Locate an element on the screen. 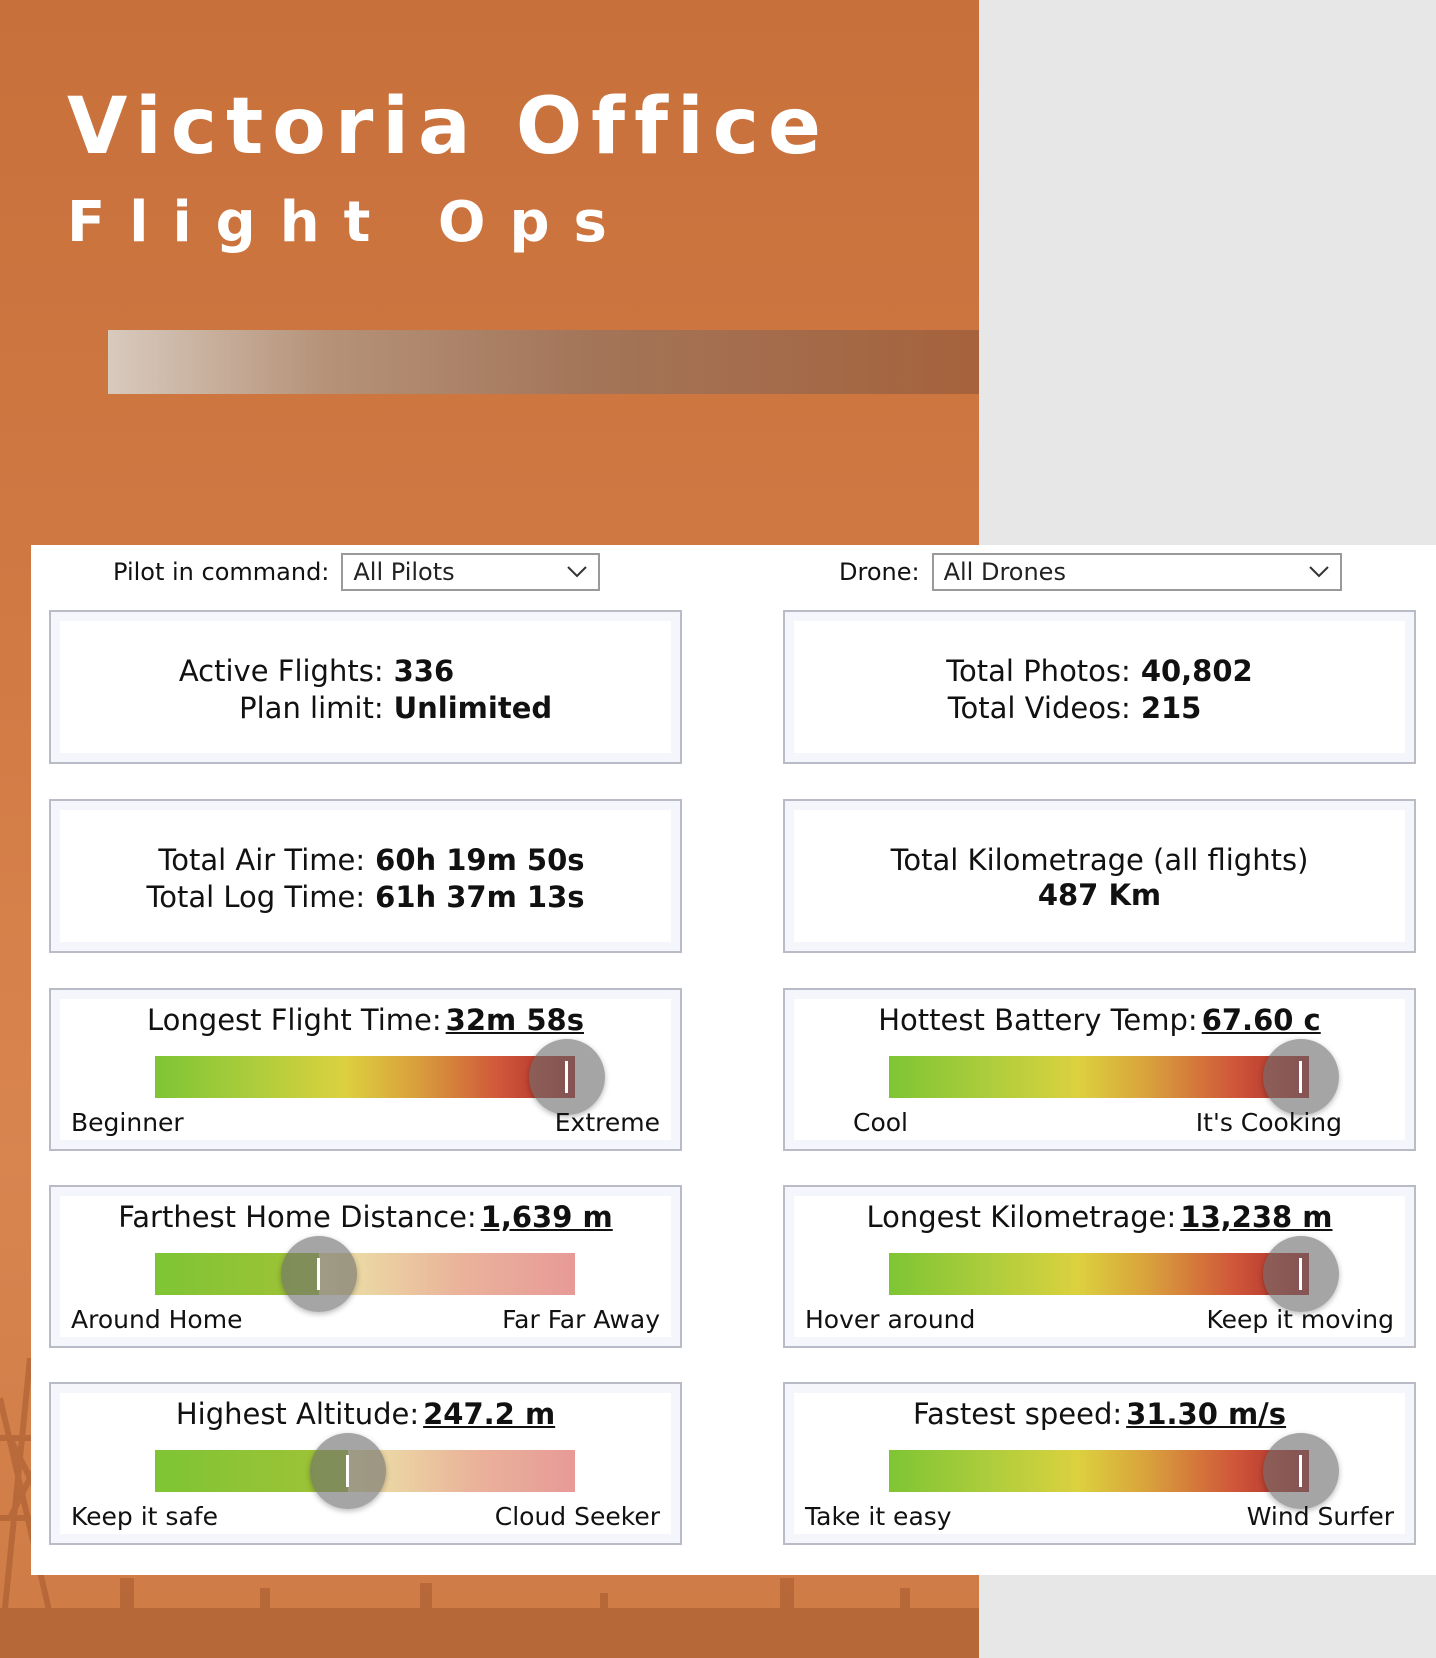 The width and height of the screenshot is (1436, 1658). hottest-battery-temp-value: 67.60 c is located at coordinates (1261, 1020).